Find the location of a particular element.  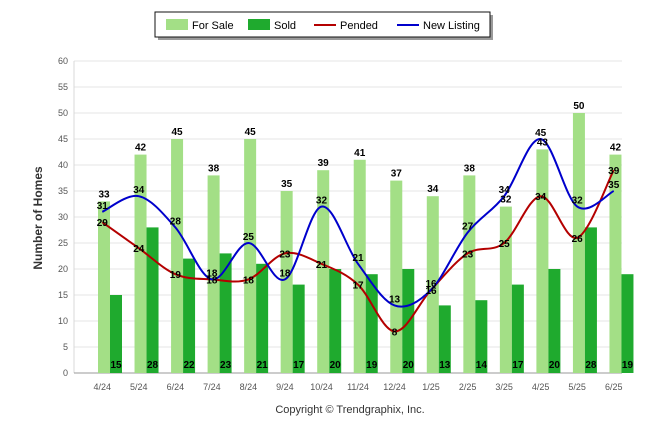

x-tick-label: 2/25 is located at coordinates (468, 387).